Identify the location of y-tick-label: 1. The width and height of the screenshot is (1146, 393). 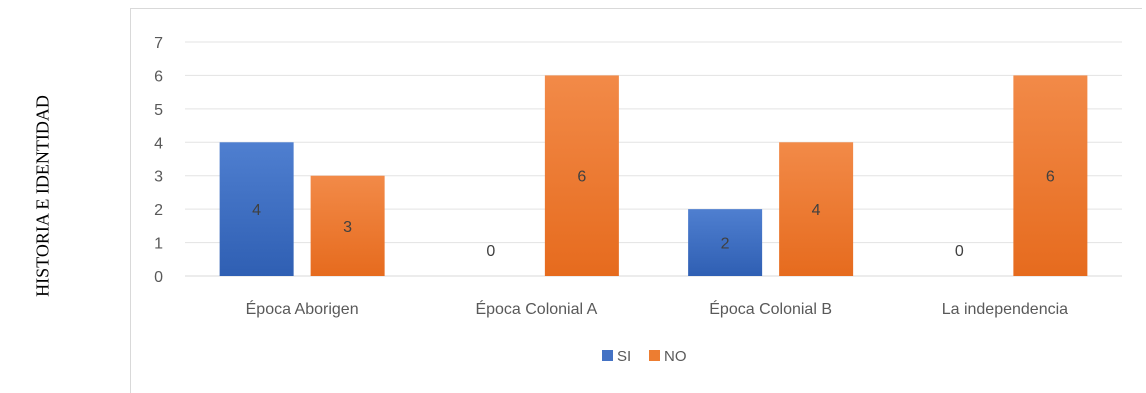
(158, 244).